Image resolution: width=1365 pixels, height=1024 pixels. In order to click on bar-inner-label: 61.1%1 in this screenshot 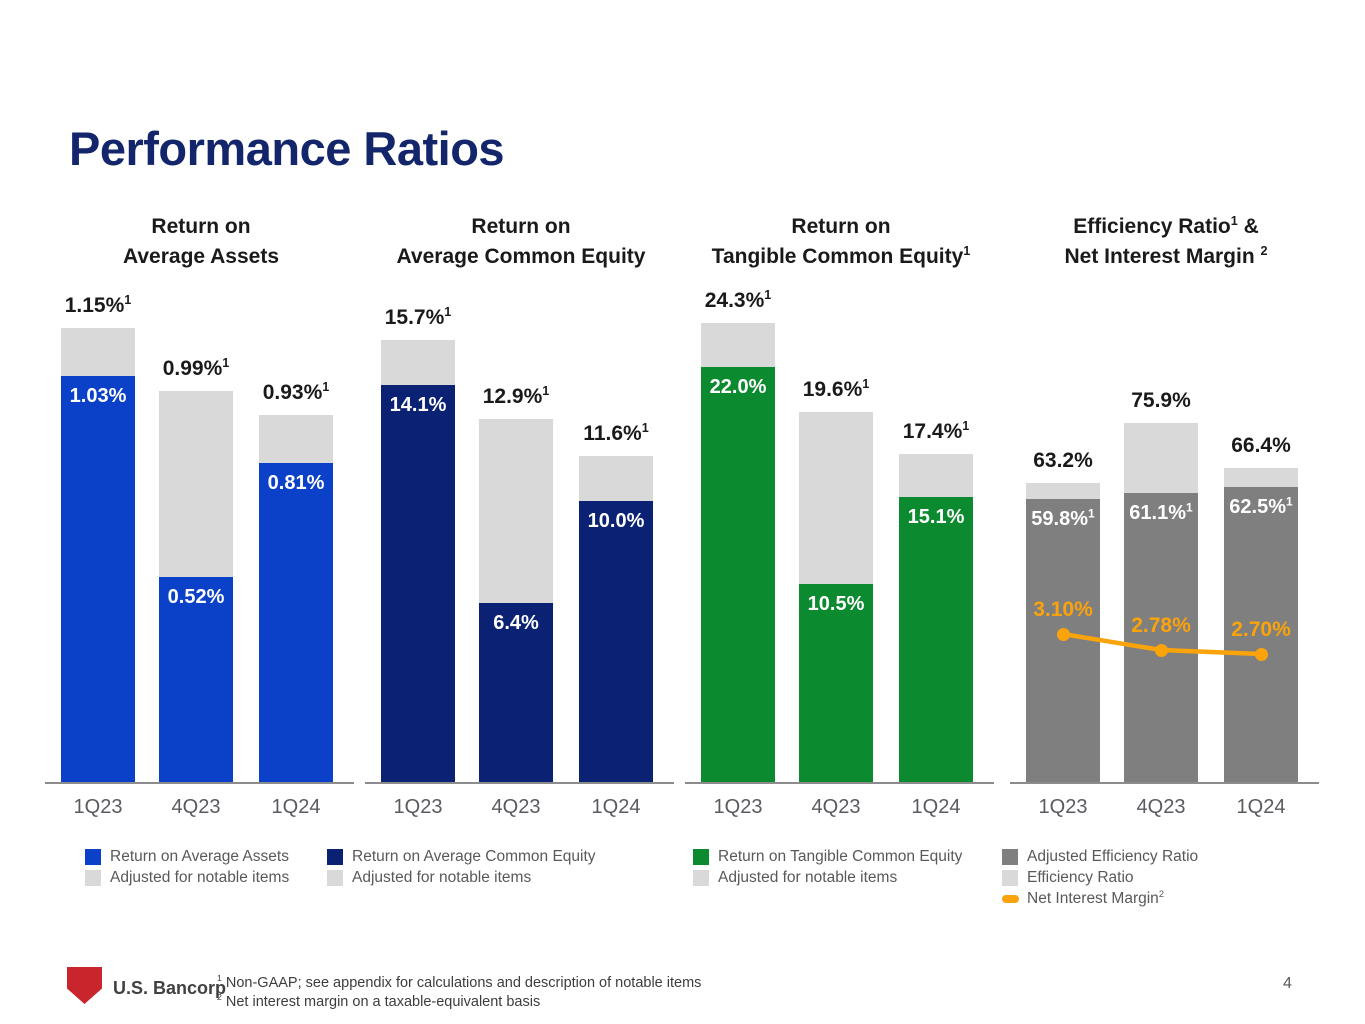, I will do `click(1161, 512)`.